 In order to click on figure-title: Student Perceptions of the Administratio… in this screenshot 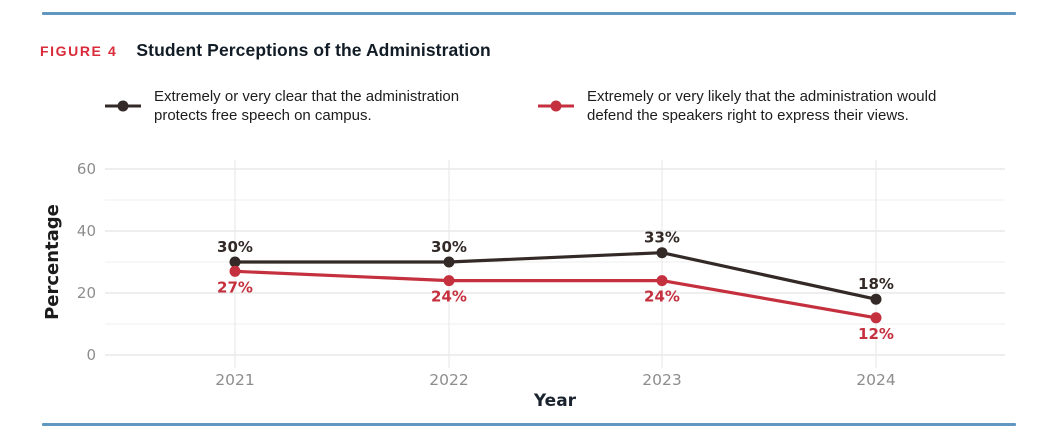, I will do `click(313, 50)`.